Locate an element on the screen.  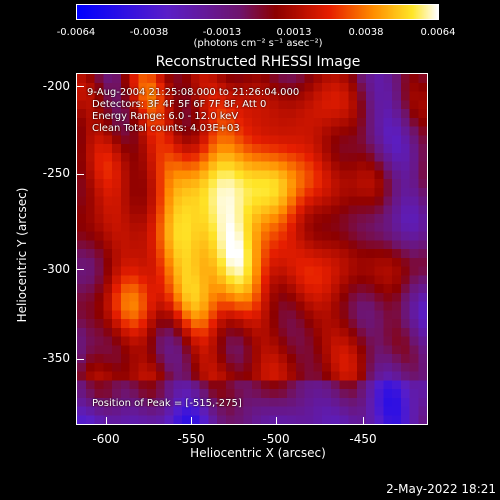
colorbar-tick: 0.0064 is located at coordinates (438, 32).